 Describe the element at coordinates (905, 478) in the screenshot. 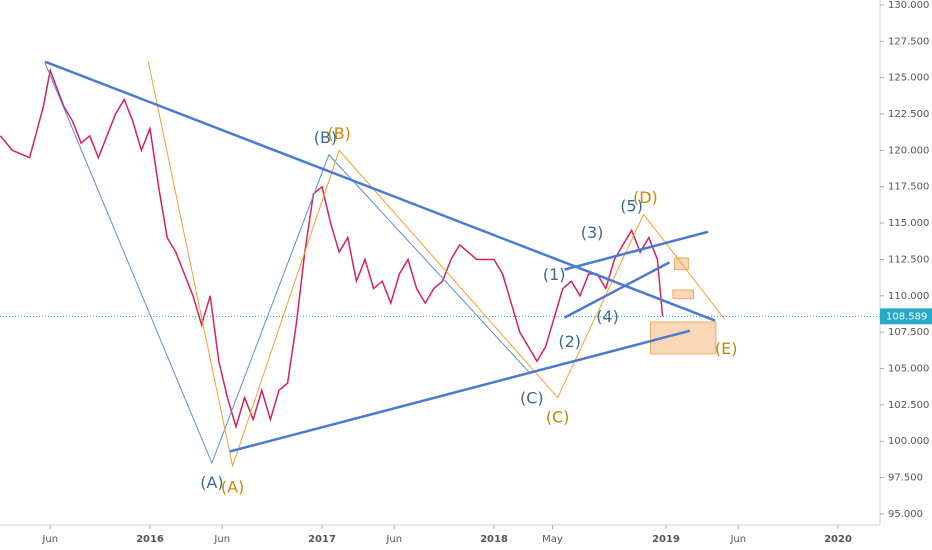

I see `y-tick-label: 97.500` at that location.